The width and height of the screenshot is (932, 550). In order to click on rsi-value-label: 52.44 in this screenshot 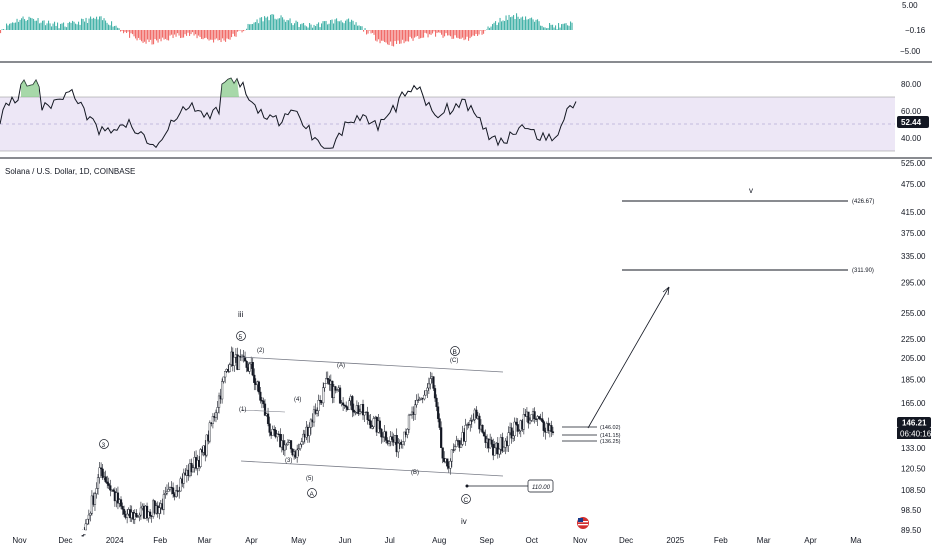, I will do `click(911, 122)`.